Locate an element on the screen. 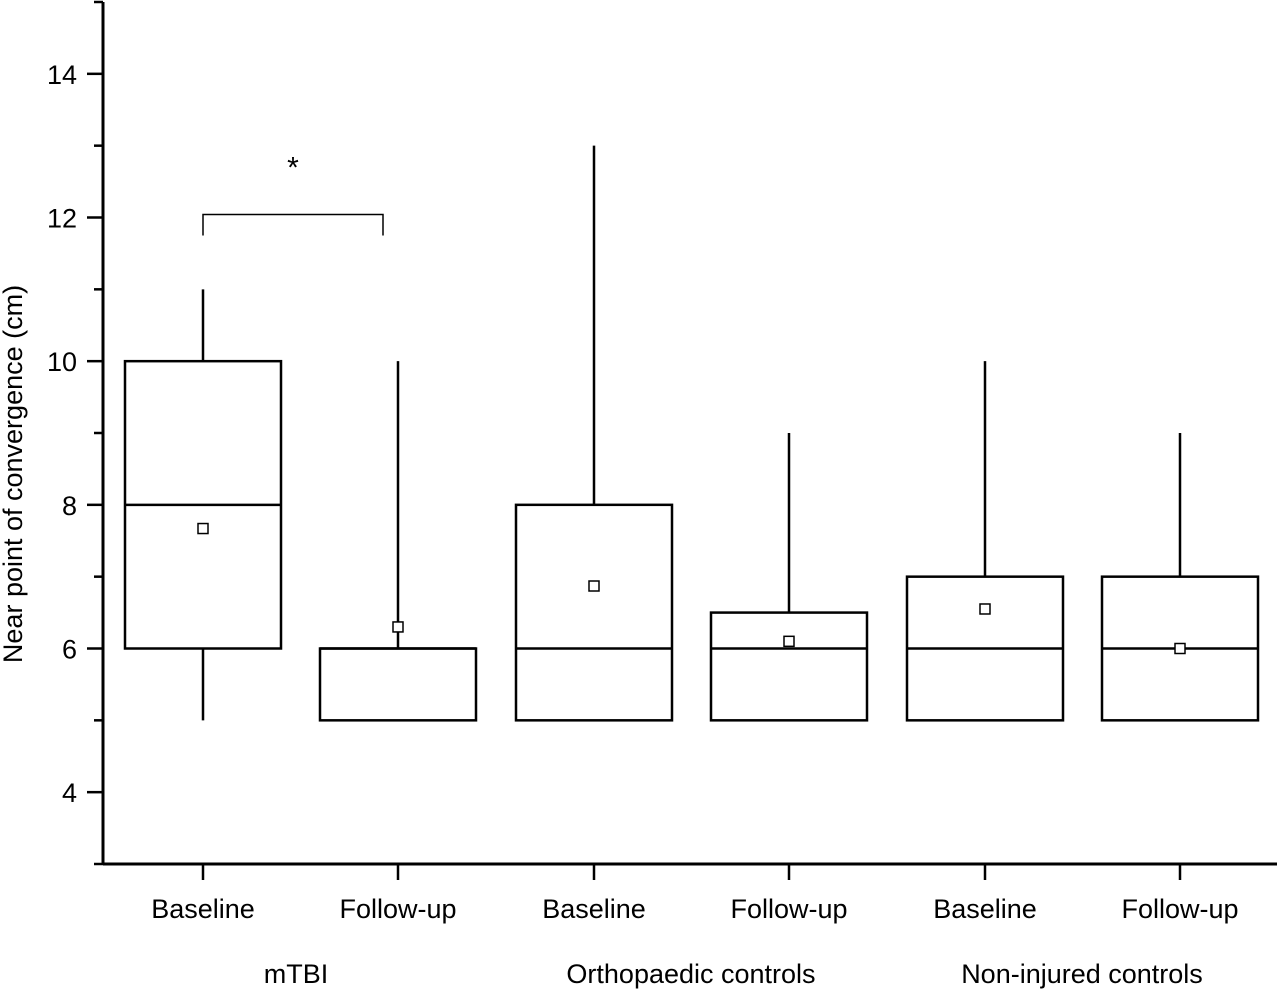 This screenshot has width=1280, height=990. annotations: * is located at coordinates (293, 194).